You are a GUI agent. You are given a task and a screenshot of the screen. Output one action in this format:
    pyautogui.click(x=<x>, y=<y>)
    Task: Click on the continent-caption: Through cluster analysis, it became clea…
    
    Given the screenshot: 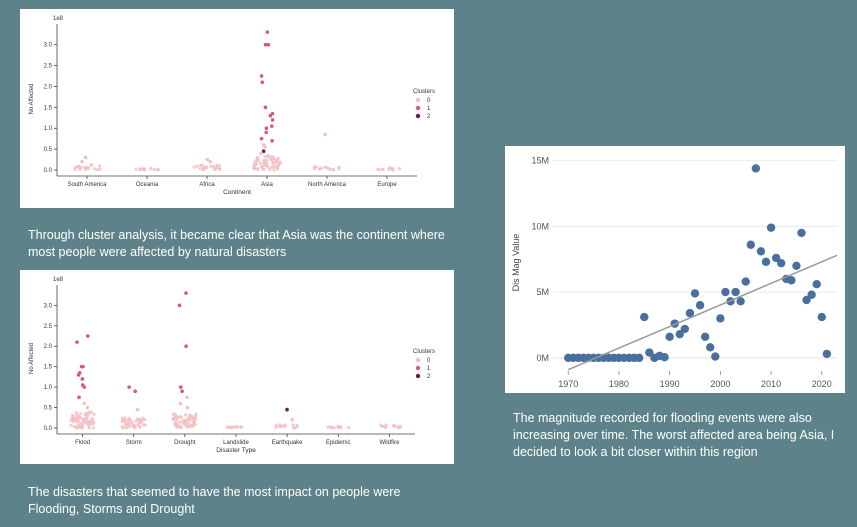 What is the action you would take?
    pyautogui.click(x=236, y=243)
    